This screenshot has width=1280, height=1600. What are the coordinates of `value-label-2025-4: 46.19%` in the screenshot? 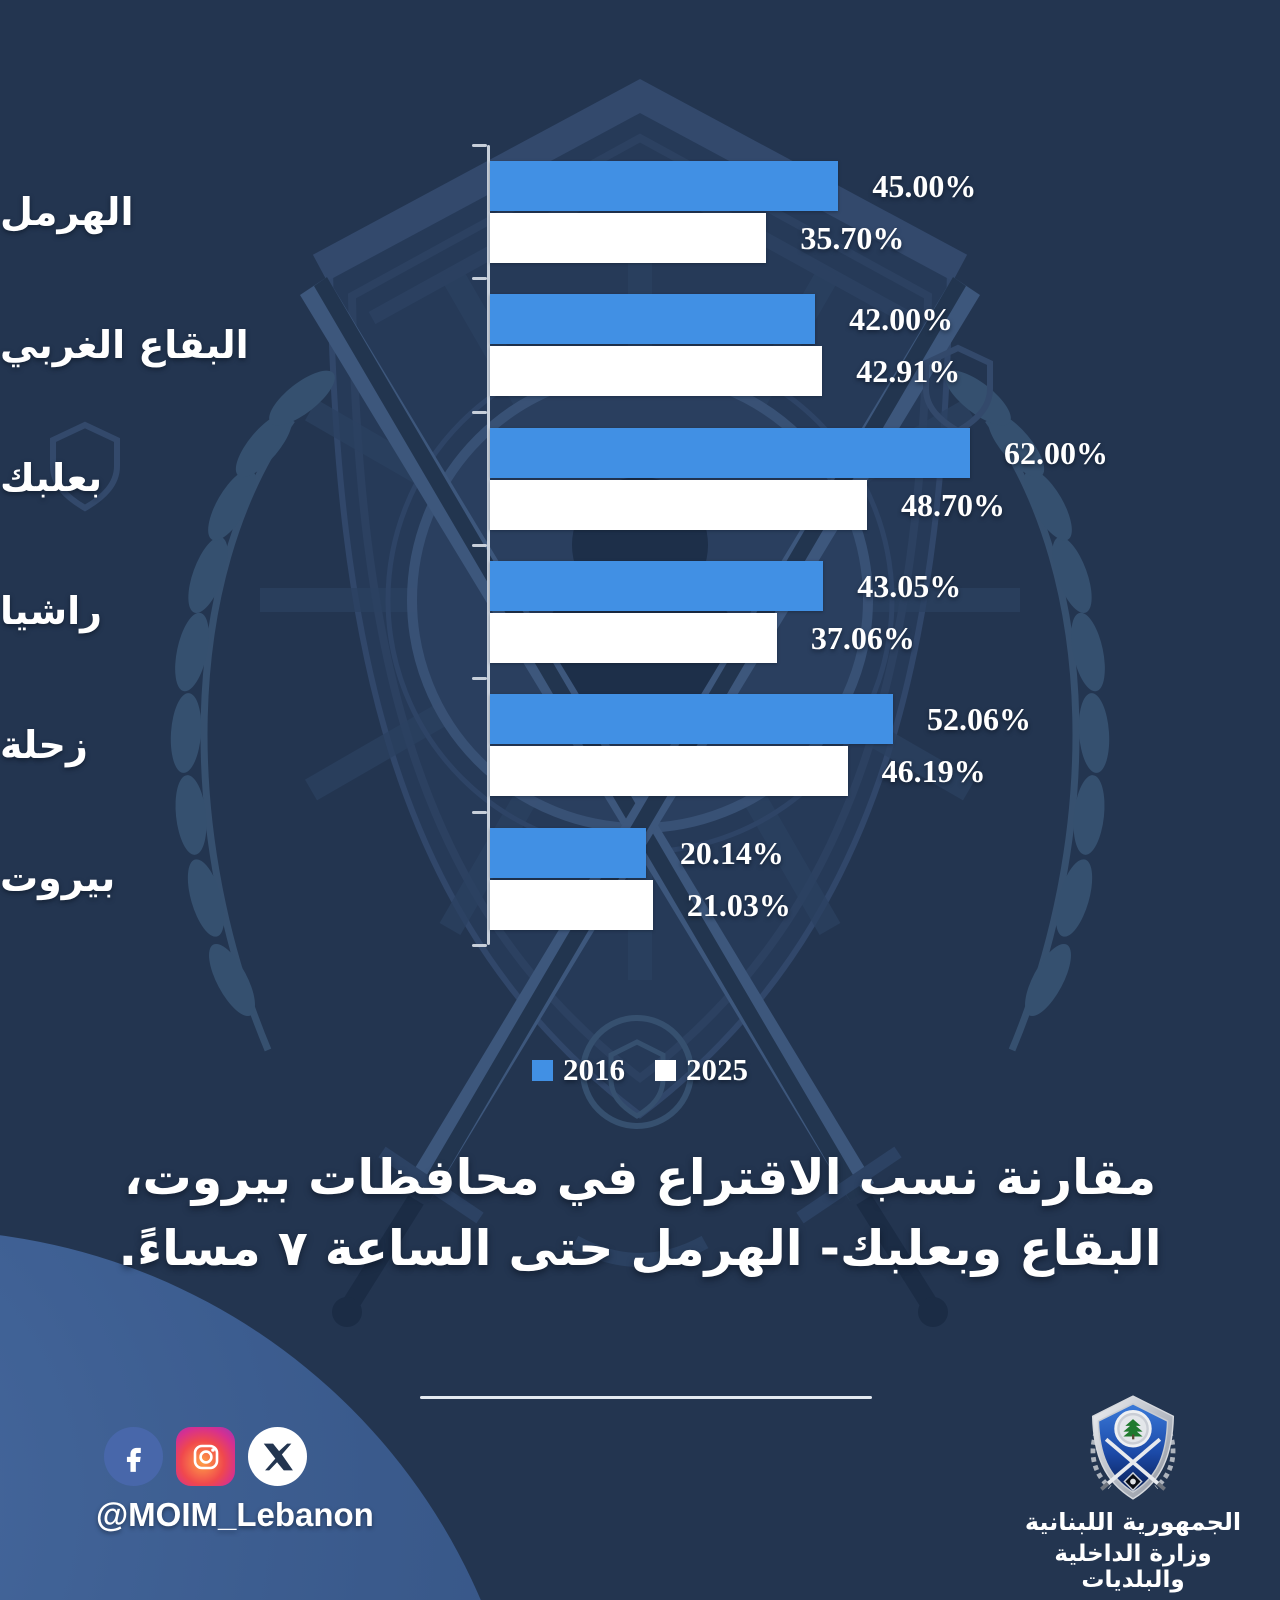 It's located at (933, 771).